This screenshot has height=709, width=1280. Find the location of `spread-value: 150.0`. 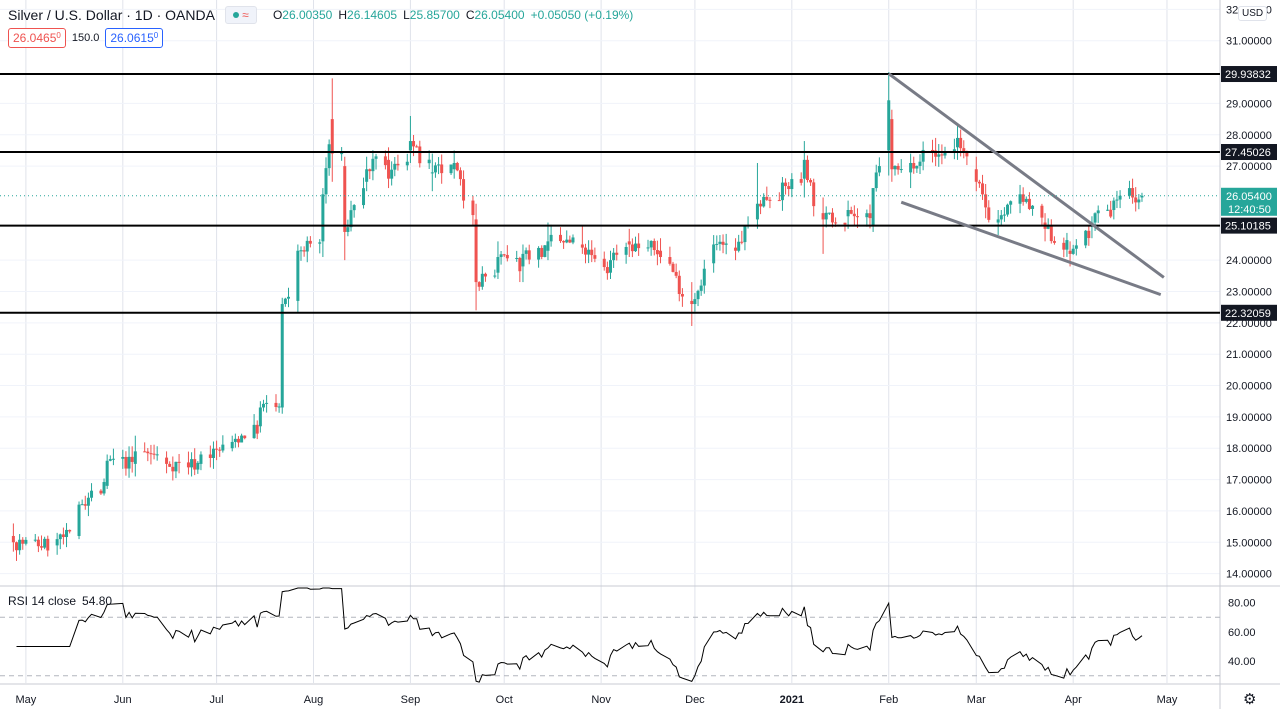

spread-value: 150.0 is located at coordinates (85, 38).